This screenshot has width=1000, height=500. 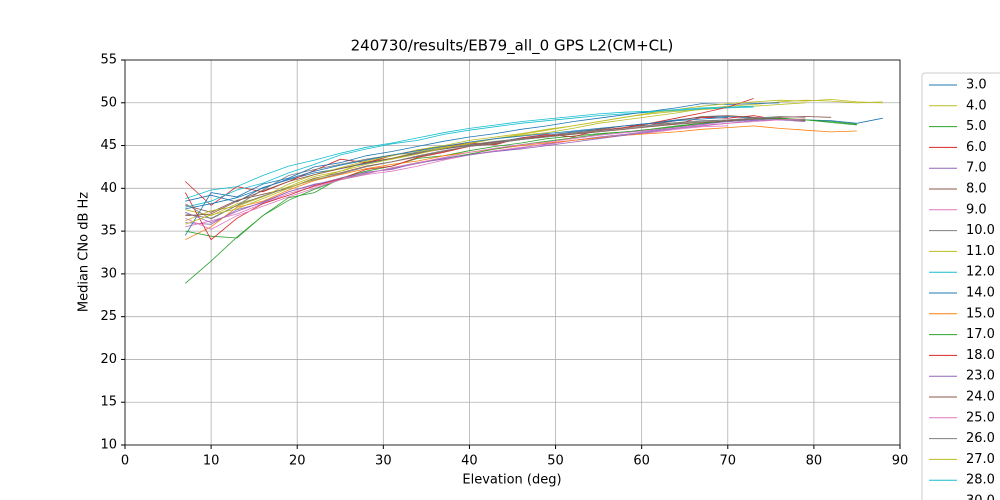 I want to click on legend-label: 17.0, so click(x=980, y=334).